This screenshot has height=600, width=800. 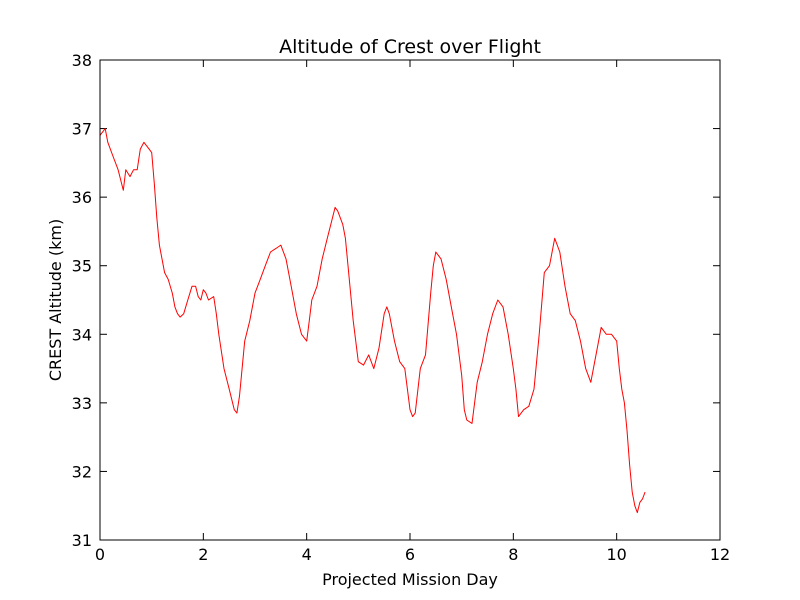 What do you see at coordinates (616, 554) in the screenshot?
I see `x-tick-label: 10` at bounding box center [616, 554].